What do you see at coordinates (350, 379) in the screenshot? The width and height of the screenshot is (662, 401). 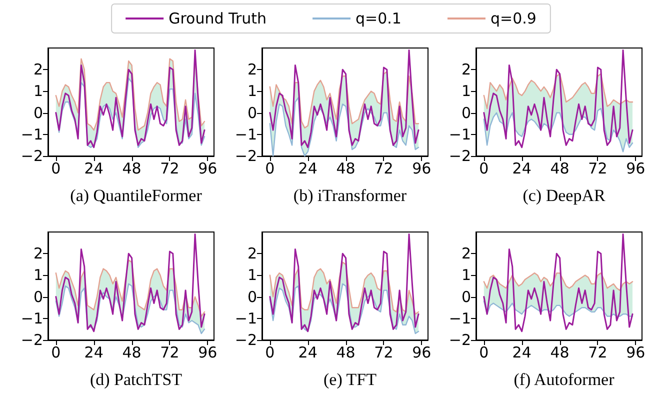 I see `text: (e) TFT` at bounding box center [350, 379].